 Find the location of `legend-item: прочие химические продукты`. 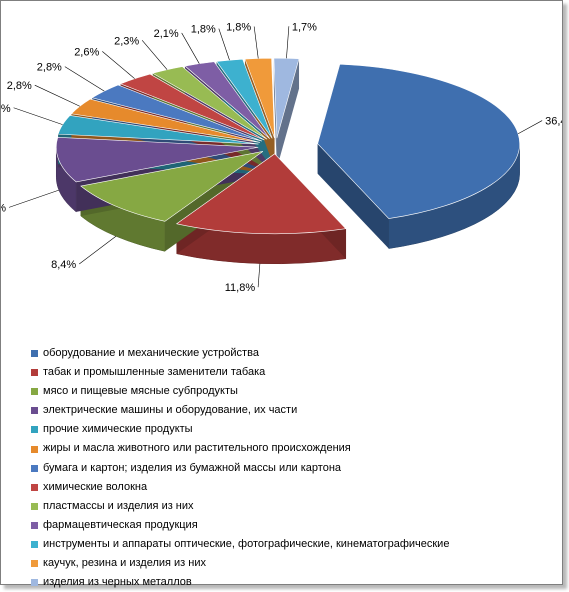

legend-item: прочие химические продукты is located at coordinates (240, 429).